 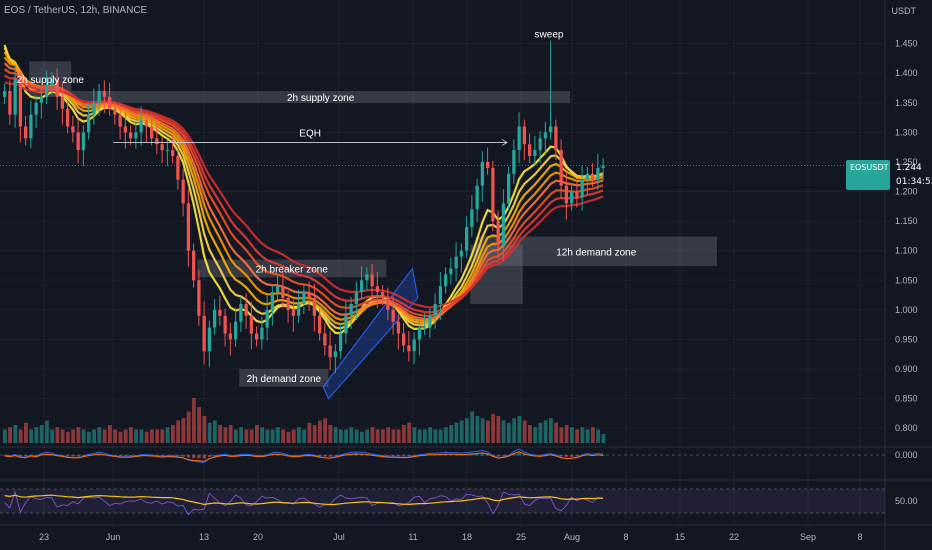 What do you see at coordinates (906, 455) in the screenshot?
I see `osc1-zero-label: 0.000` at bounding box center [906, 455].